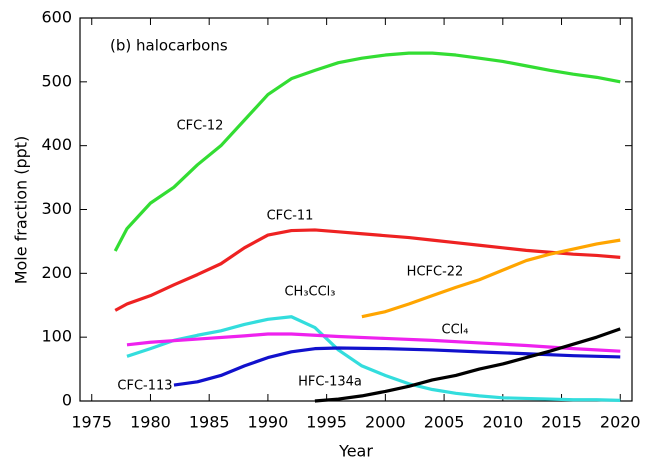 The width and height of the screenshot is (665, 465). Describe the element at coordinates (144, 386) in the screenshot. I see `series-label: CFC-113` at that location.